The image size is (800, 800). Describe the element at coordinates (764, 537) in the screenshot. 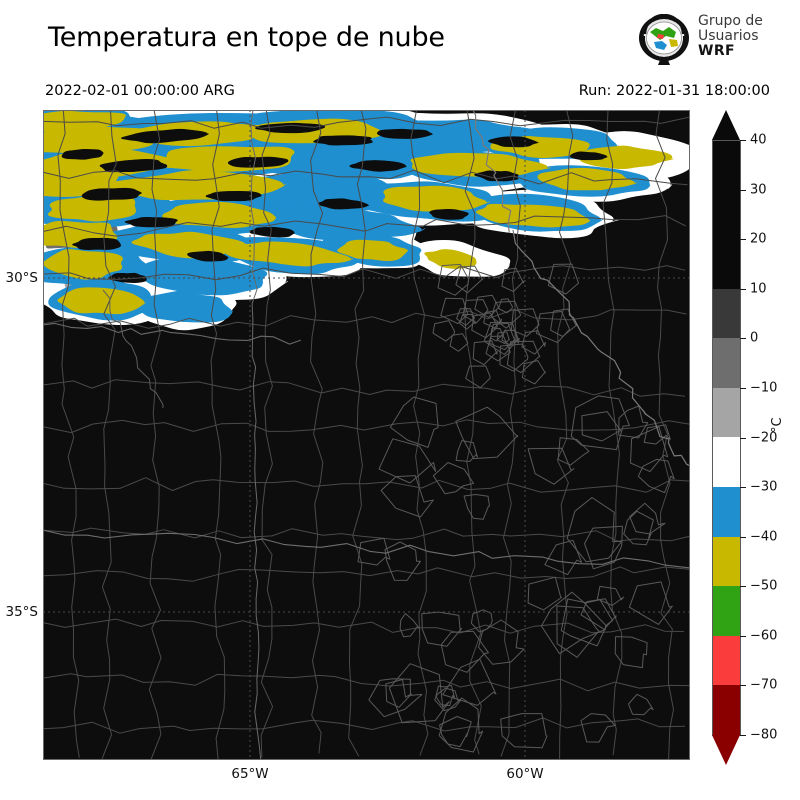

I see `colorbar-tick-label: −40` at that location.